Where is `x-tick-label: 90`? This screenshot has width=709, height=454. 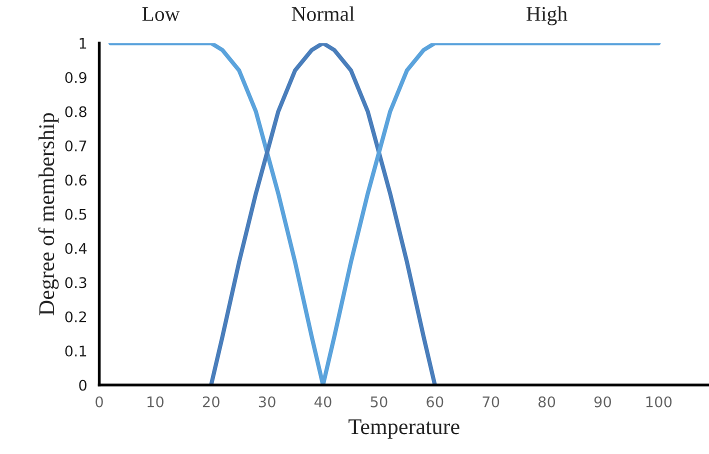
x-tick-label: 90 is located at coordinates (603, 402).